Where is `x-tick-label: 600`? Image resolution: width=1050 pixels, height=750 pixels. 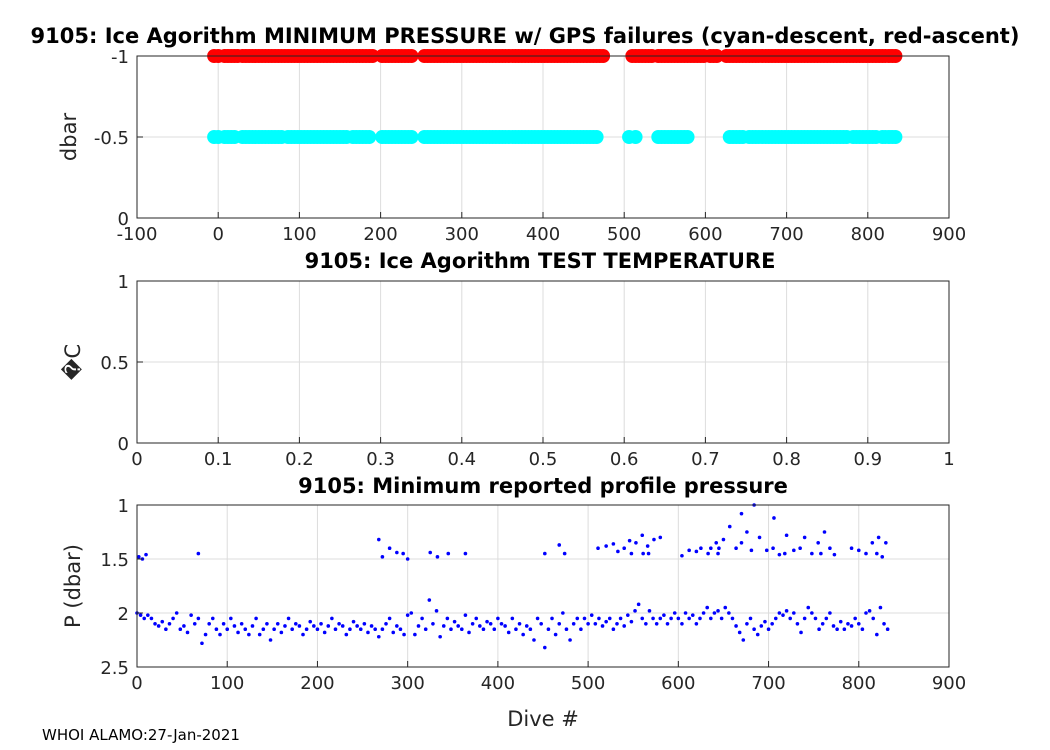
x-tick-label: 600 is located at coordinates (678, 683).